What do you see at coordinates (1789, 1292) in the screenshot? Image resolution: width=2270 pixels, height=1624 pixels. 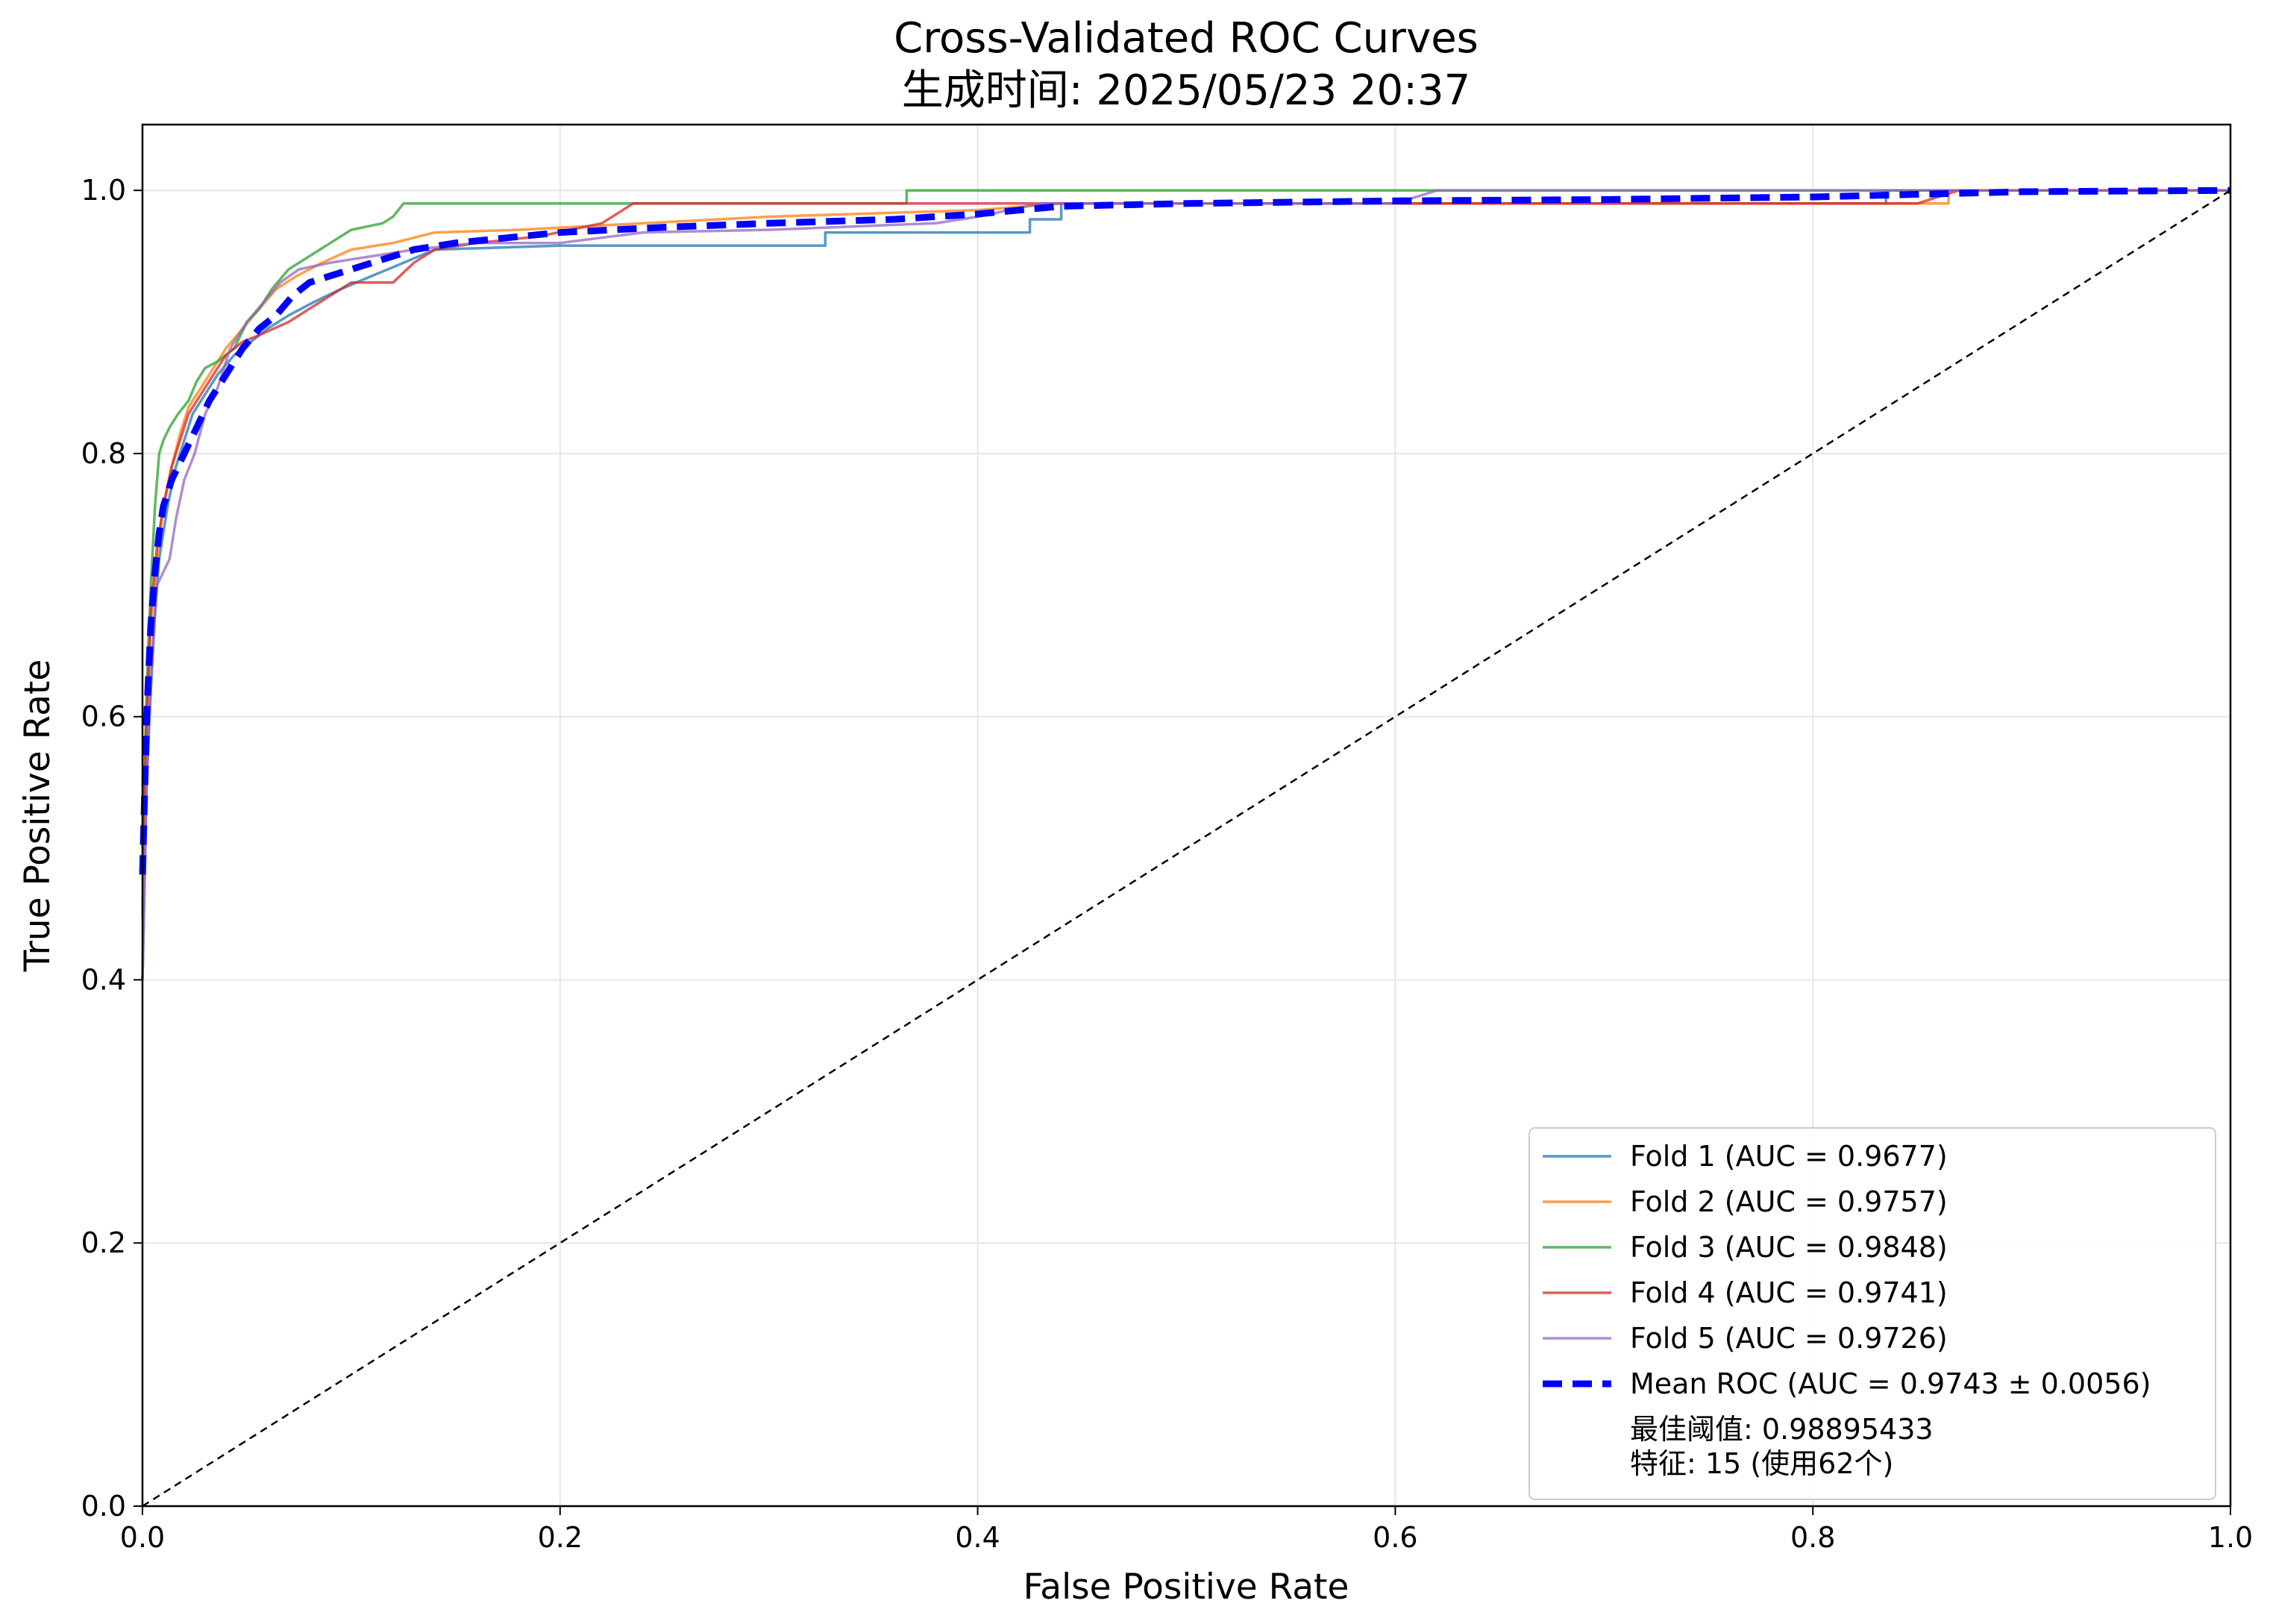 I see `legend-entry-label: Fold 4 (AUC = 0.9741)` at bounding box center [1789, 1292].